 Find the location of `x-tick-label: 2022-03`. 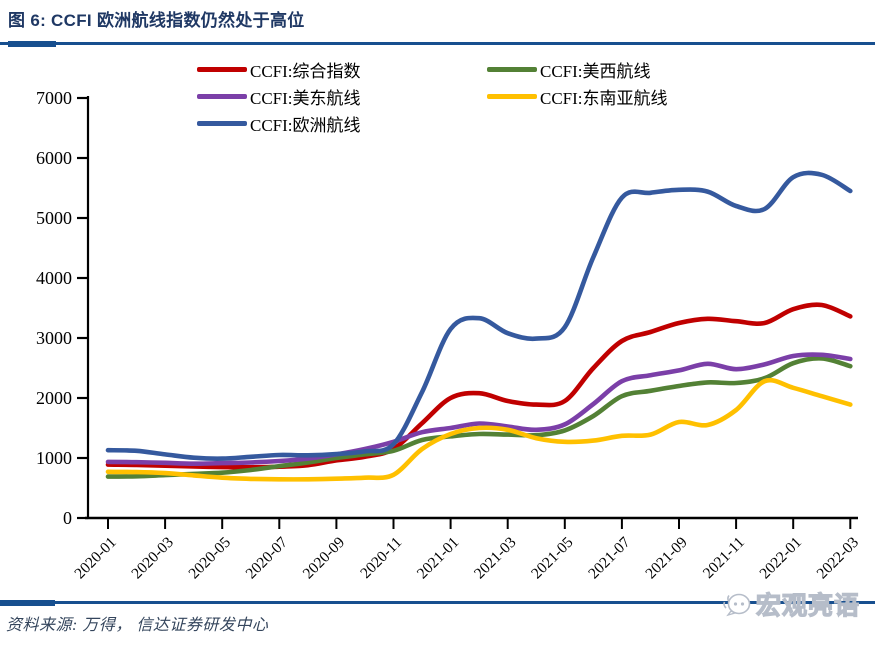

x-tick-label: 2022-03 is located at coordinates (838, 558).